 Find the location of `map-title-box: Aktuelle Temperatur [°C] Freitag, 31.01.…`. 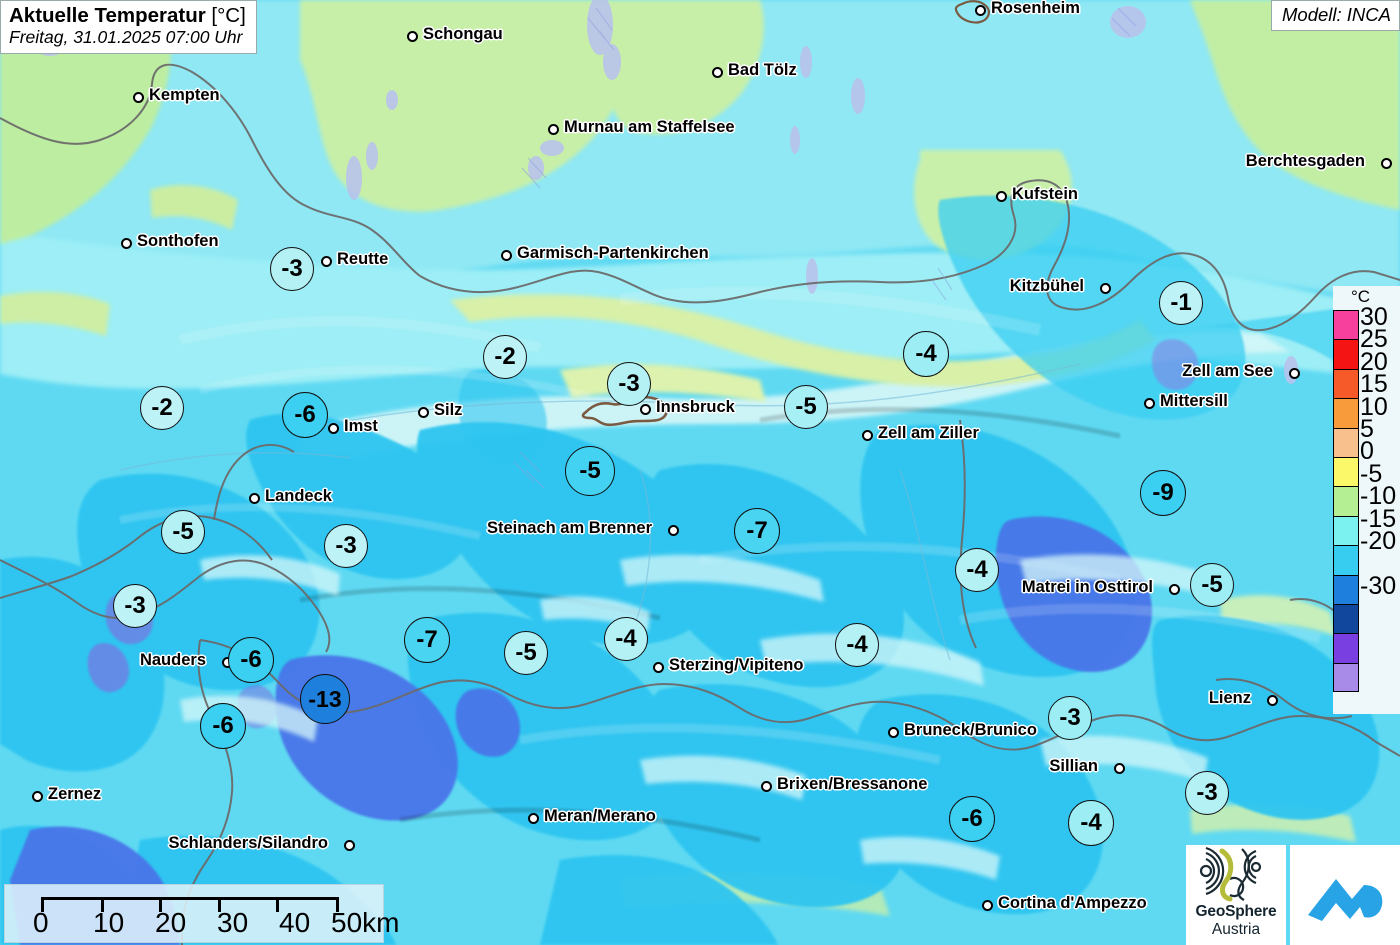

map-title-box: Aktuelle Temperatur [°C] Freitag, 31.01.… is located at coordinates (128, 27).